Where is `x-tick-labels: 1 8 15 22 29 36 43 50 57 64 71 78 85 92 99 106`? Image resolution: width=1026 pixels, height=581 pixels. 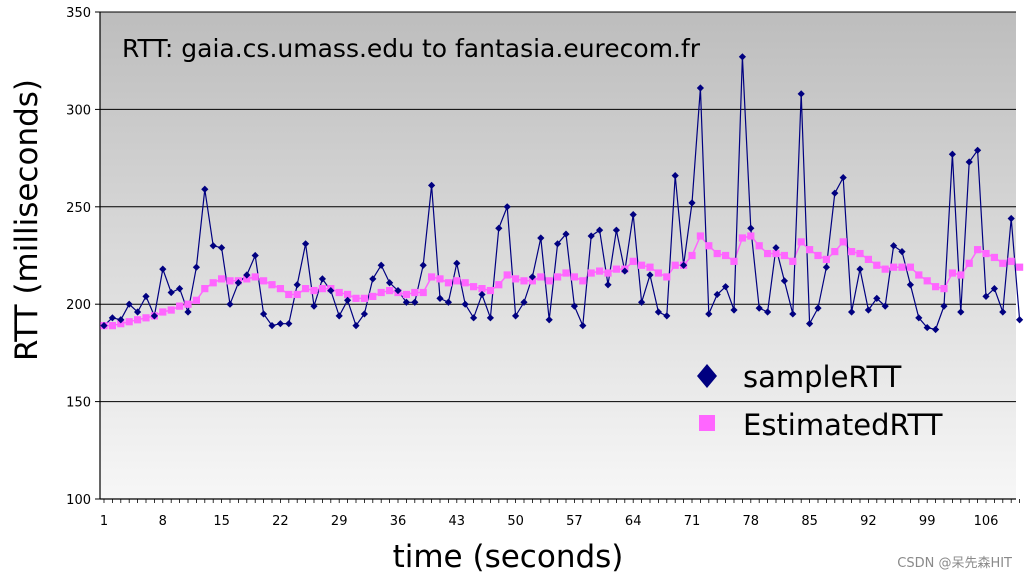 x-tick-labels: 1 8 15 22 29 36 43 50 57 64 71 78 85 92 99 106 is located at coordinates (549, 521).